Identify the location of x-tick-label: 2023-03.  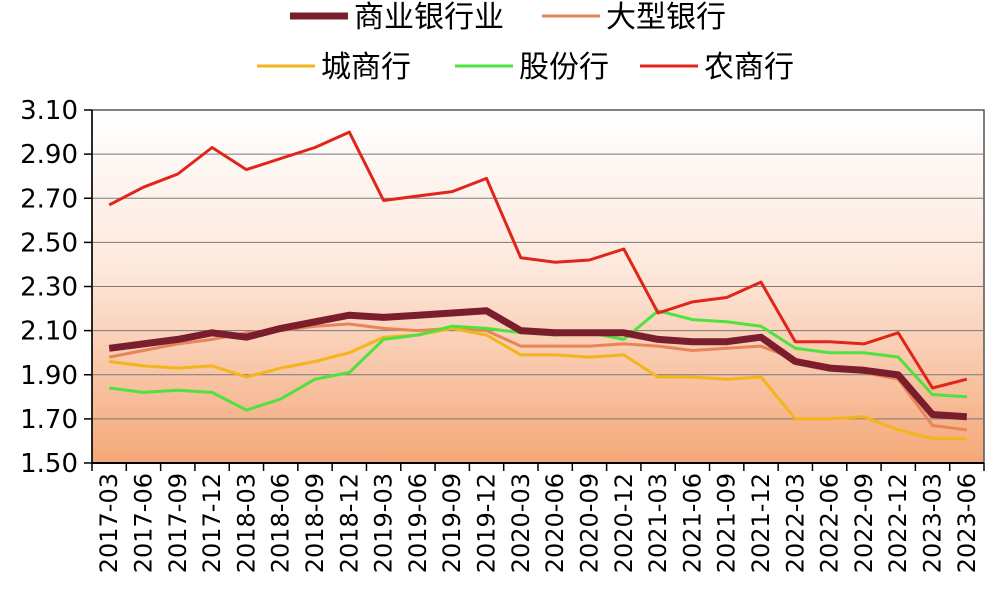
(933, 523).